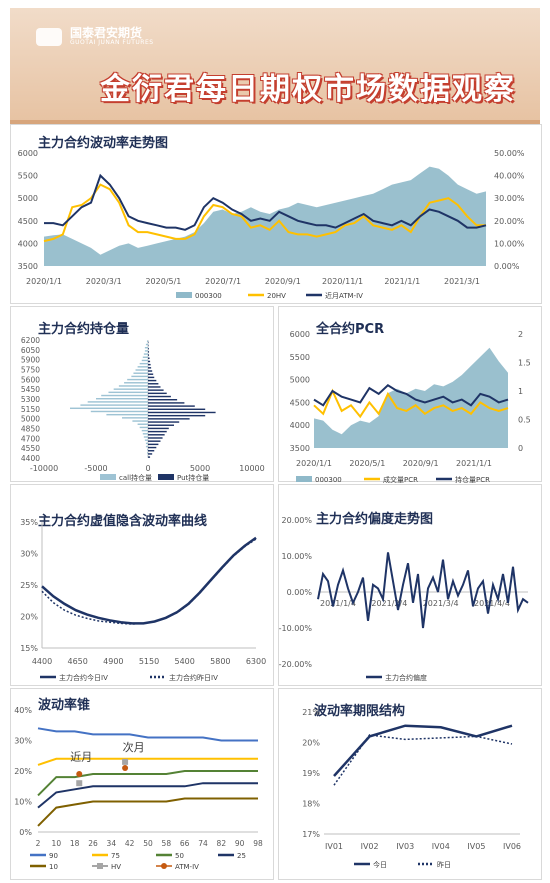 The width and height of the screenshot is (550, 883). What do you see at coordinates (520, 334) in the screenshot?
I see `y-right-tick-label: 2` at bounding box center [520, 334].